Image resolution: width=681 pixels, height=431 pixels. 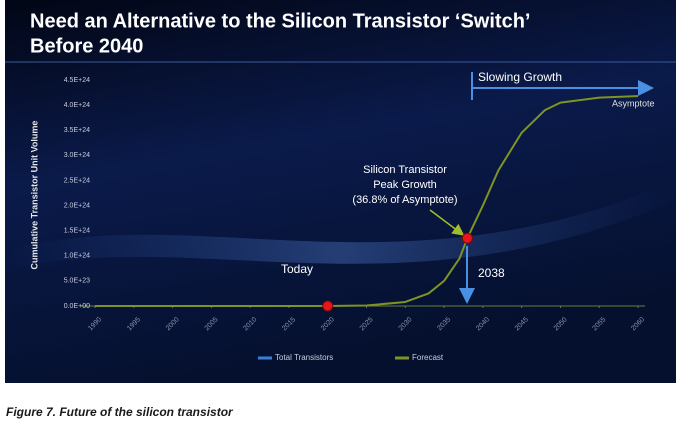 What do you see at coordinates (77, 180) in the screenshot?
I see `y-tick-label: 2.5E+24` at bounding box center [77, 180].